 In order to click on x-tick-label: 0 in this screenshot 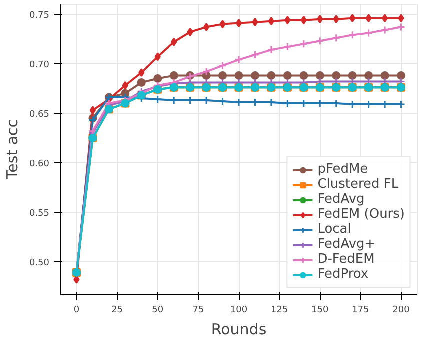, I will do `click(77, 311)`.